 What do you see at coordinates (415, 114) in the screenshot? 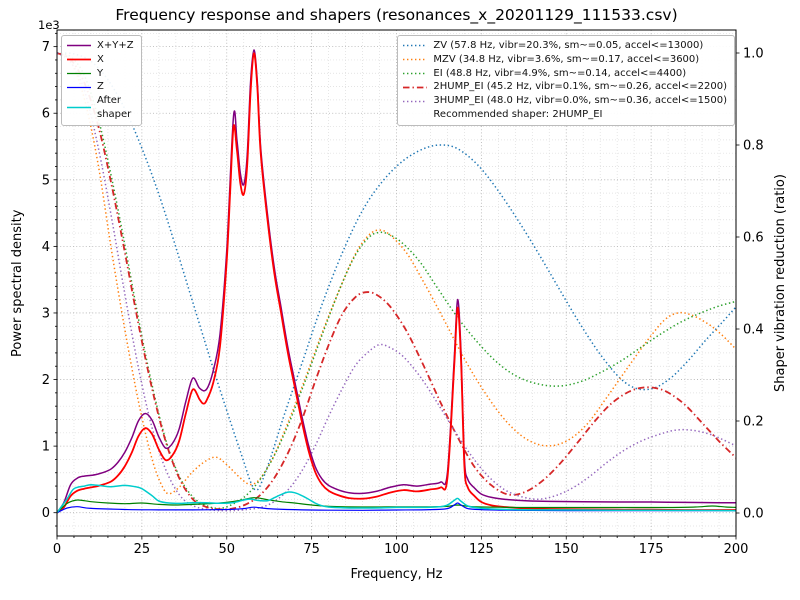
I see `legend-sample-blank` at bounding box center [415, 114].